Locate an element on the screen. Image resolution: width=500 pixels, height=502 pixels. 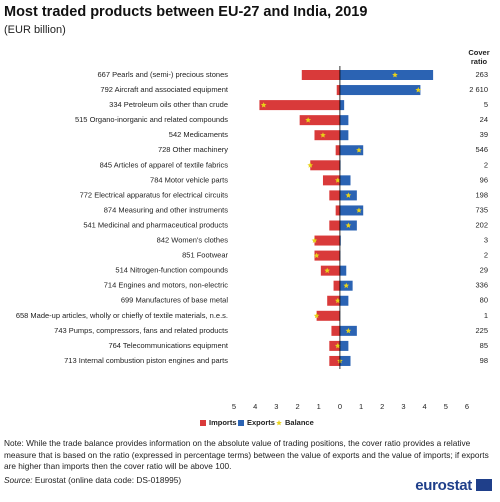
category-label: 874 Measuring and other instruments is located at coordinates (166, 209).